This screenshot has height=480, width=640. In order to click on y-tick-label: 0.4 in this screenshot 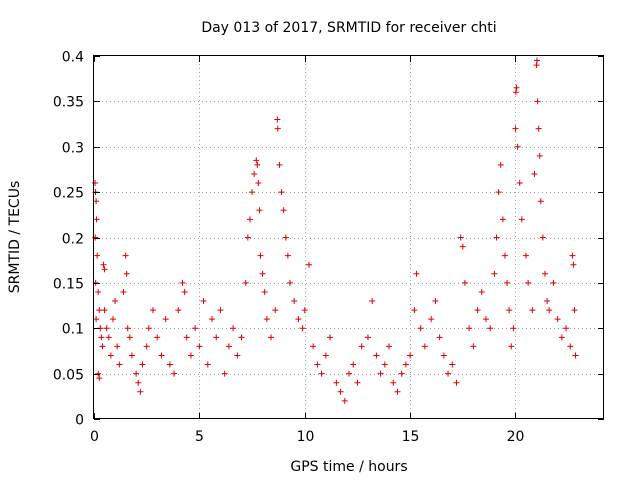, I will do `click(73, 58)`.